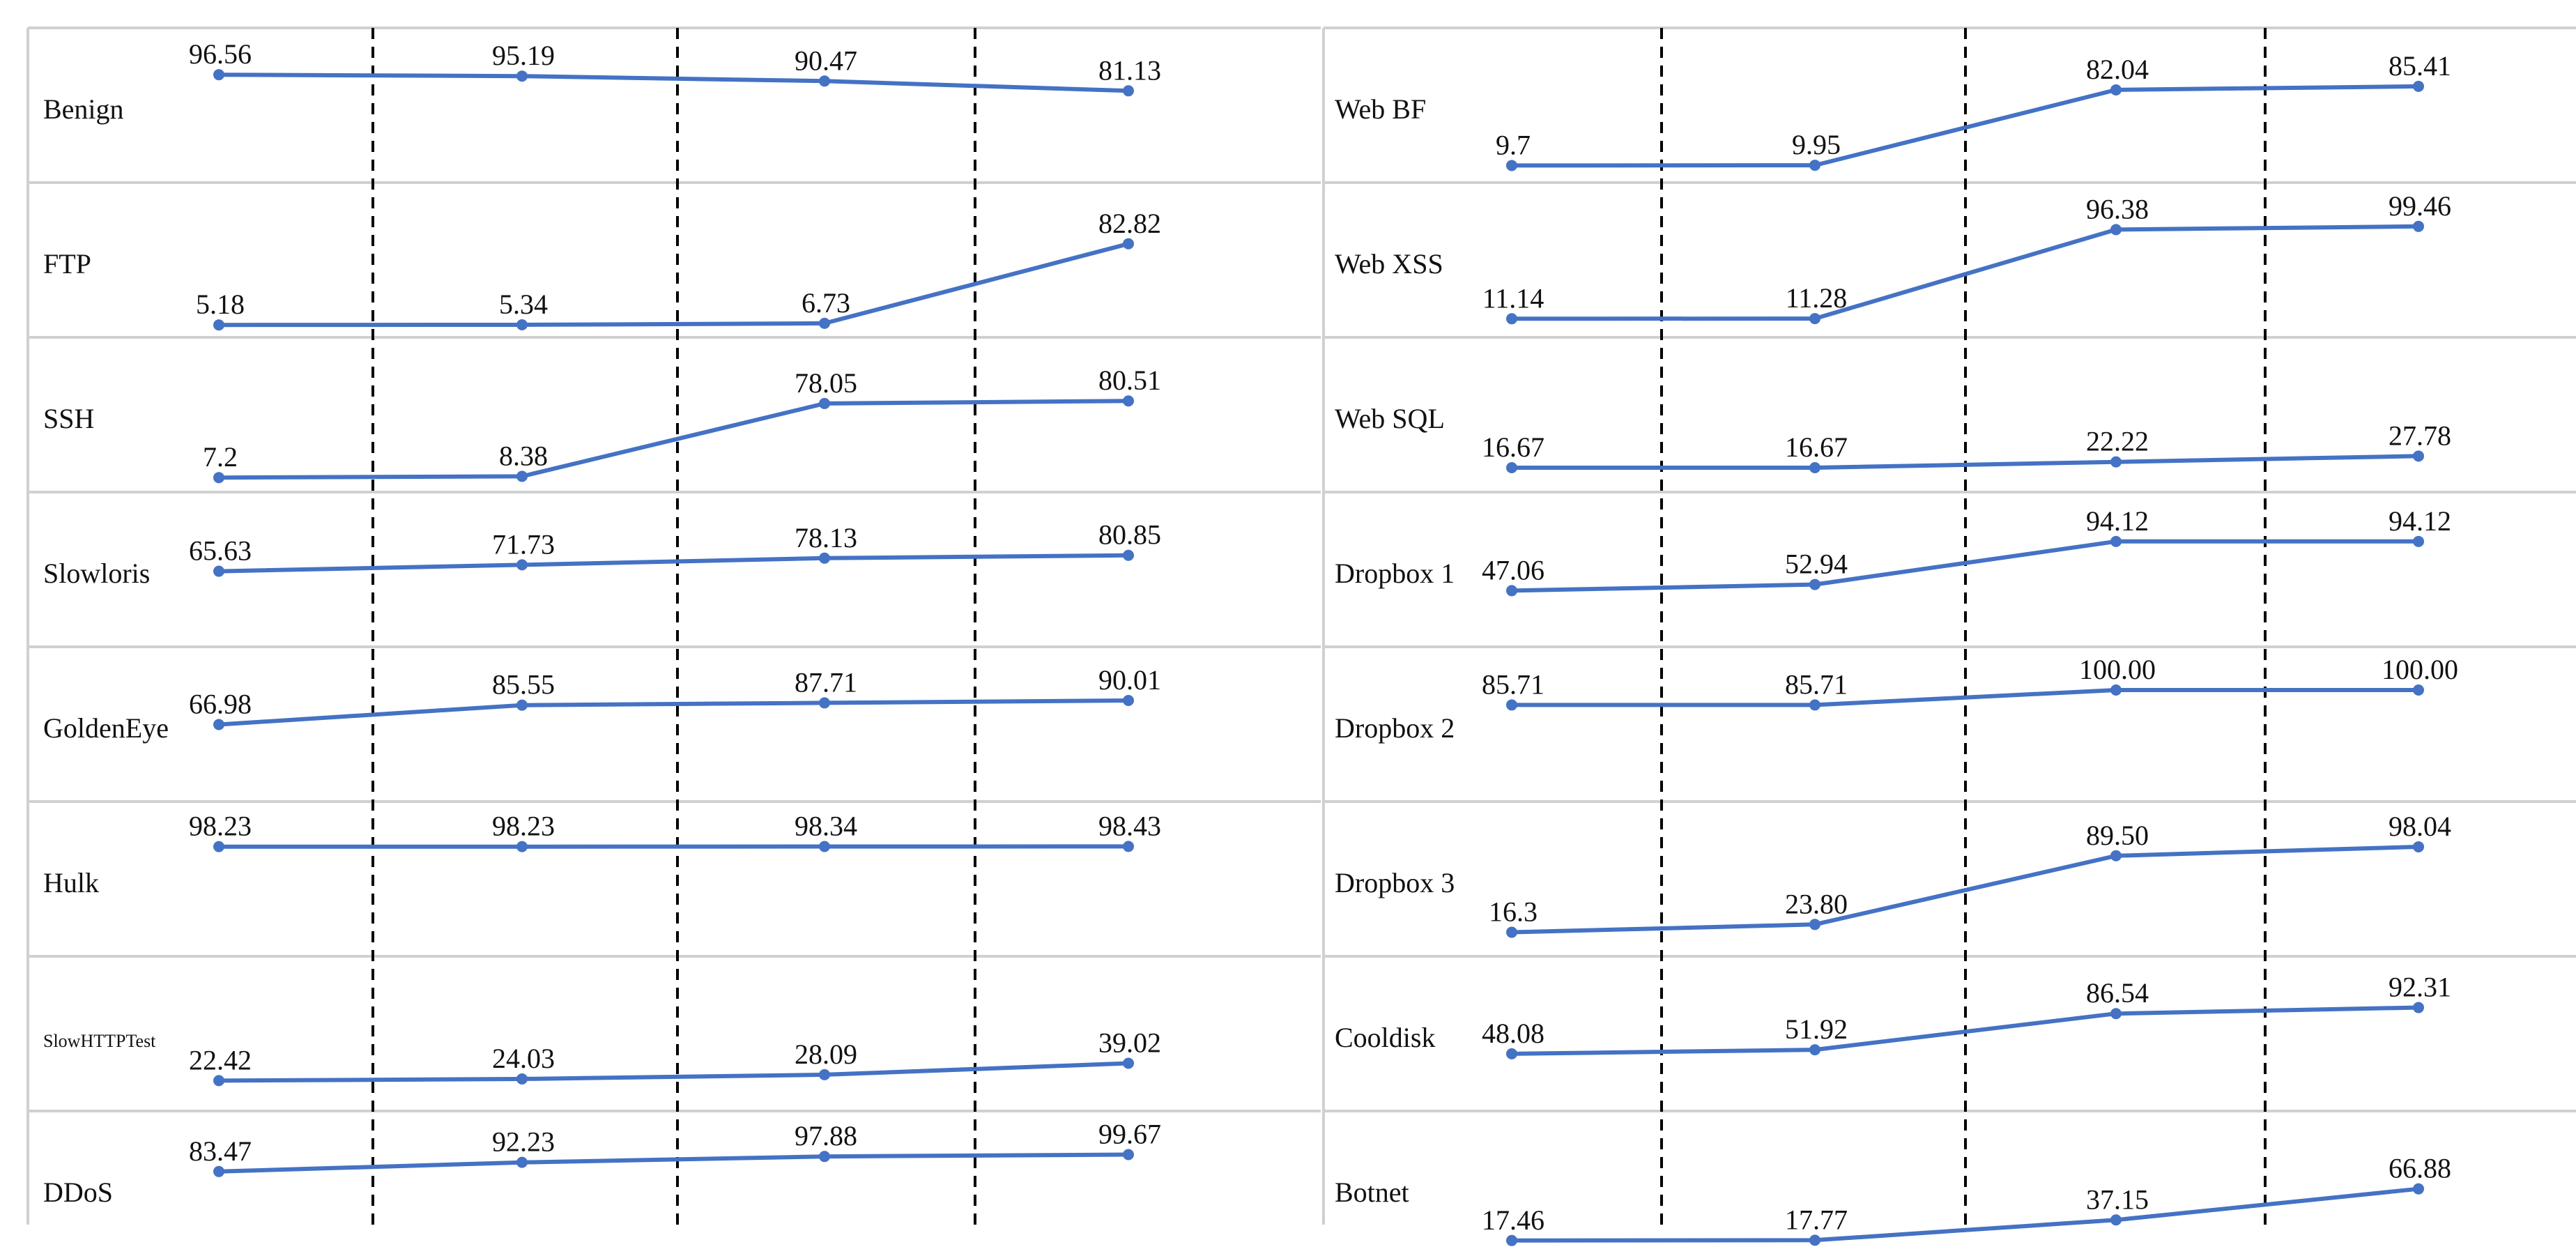  I want to click on data-label: 90.01, so click(1129, 680).